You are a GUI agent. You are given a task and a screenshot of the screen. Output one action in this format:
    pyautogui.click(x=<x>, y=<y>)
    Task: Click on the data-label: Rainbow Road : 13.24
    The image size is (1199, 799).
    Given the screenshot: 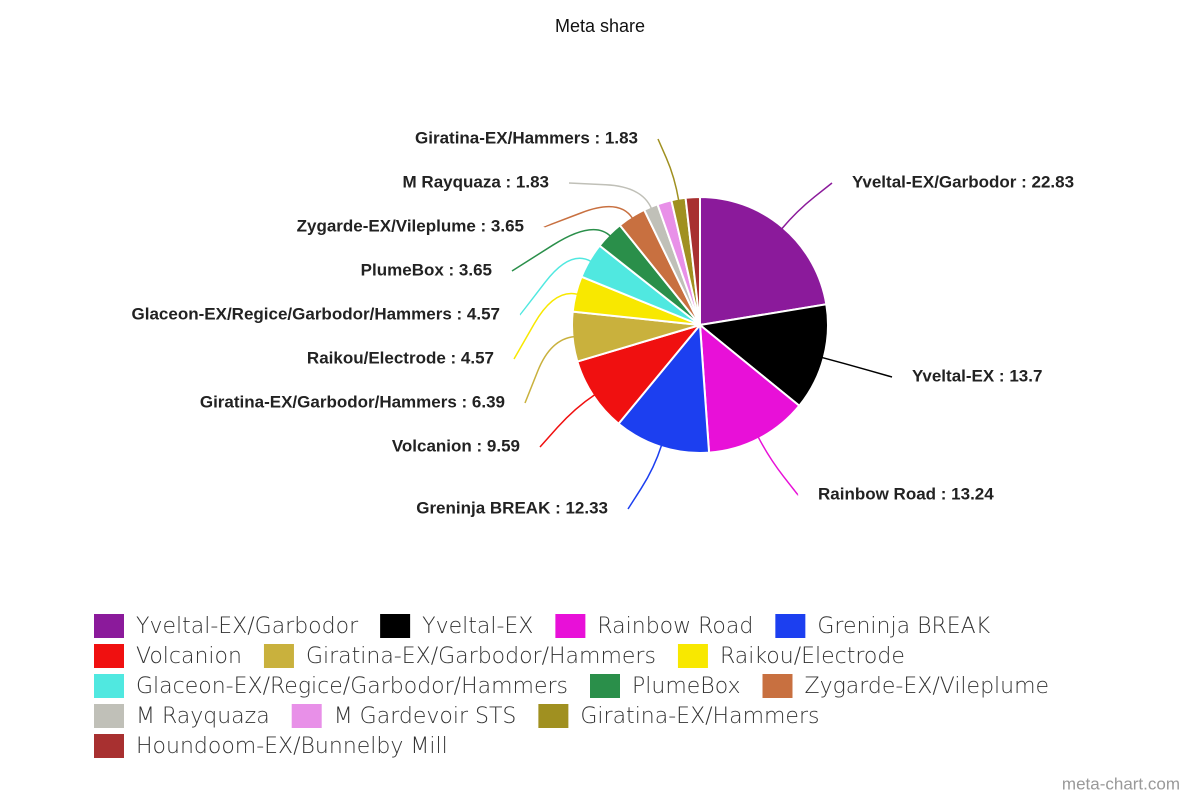 What is the action you would take?
    pyautogui.click(x=906, y=493)
    